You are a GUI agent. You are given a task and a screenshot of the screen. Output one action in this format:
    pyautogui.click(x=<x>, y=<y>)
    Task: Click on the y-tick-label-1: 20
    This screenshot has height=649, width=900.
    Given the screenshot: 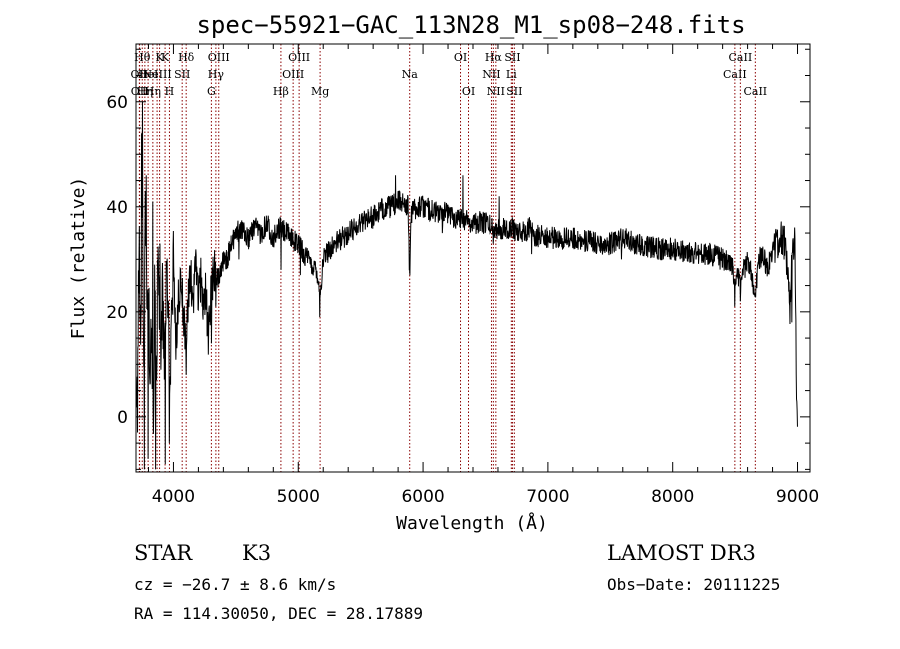 What is the action you would take?
    pyautogui.click(x=117, y=313)
    